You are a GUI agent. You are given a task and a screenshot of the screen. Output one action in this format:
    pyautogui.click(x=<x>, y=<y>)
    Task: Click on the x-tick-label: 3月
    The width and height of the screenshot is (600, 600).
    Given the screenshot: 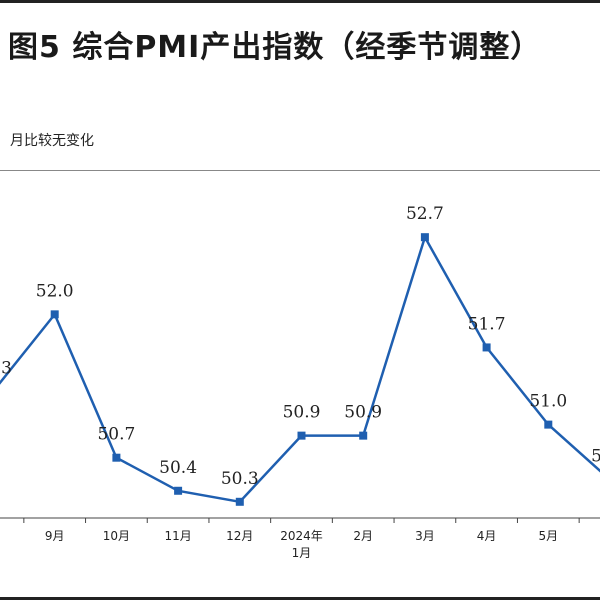 What is the action you would take?
    pyautogui.click(x=425, y=536)
    